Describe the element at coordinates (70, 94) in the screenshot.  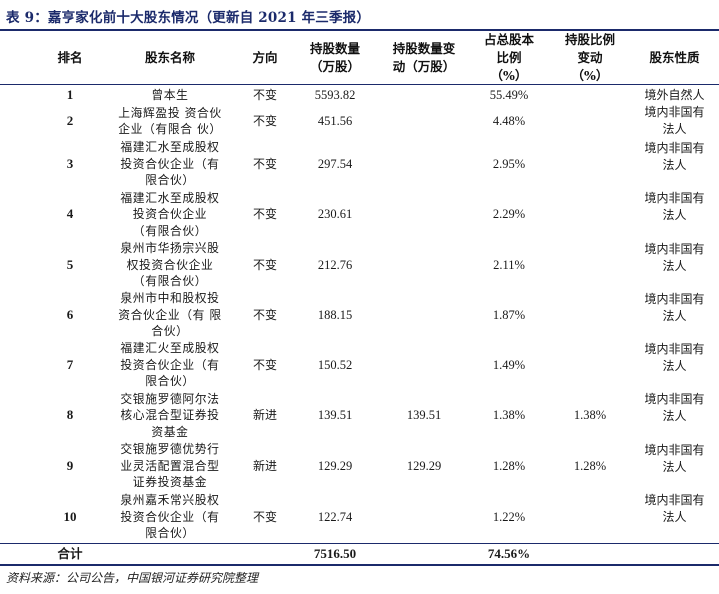
I see `rank-cell: 1` at that location.